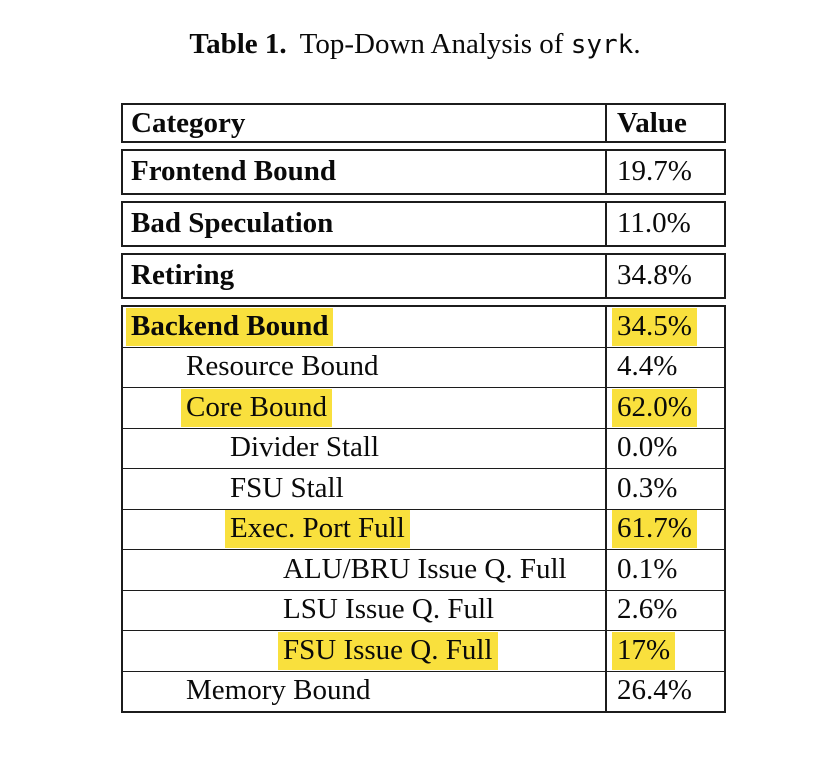  I want to click on header-category-cell: Category, so click(188, 122).